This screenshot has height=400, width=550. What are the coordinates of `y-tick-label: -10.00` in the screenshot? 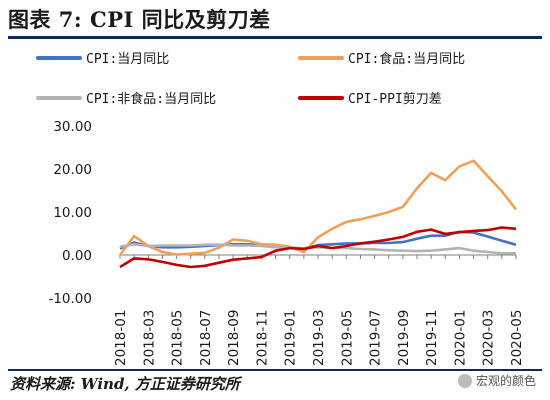 It's located at (70, 299).